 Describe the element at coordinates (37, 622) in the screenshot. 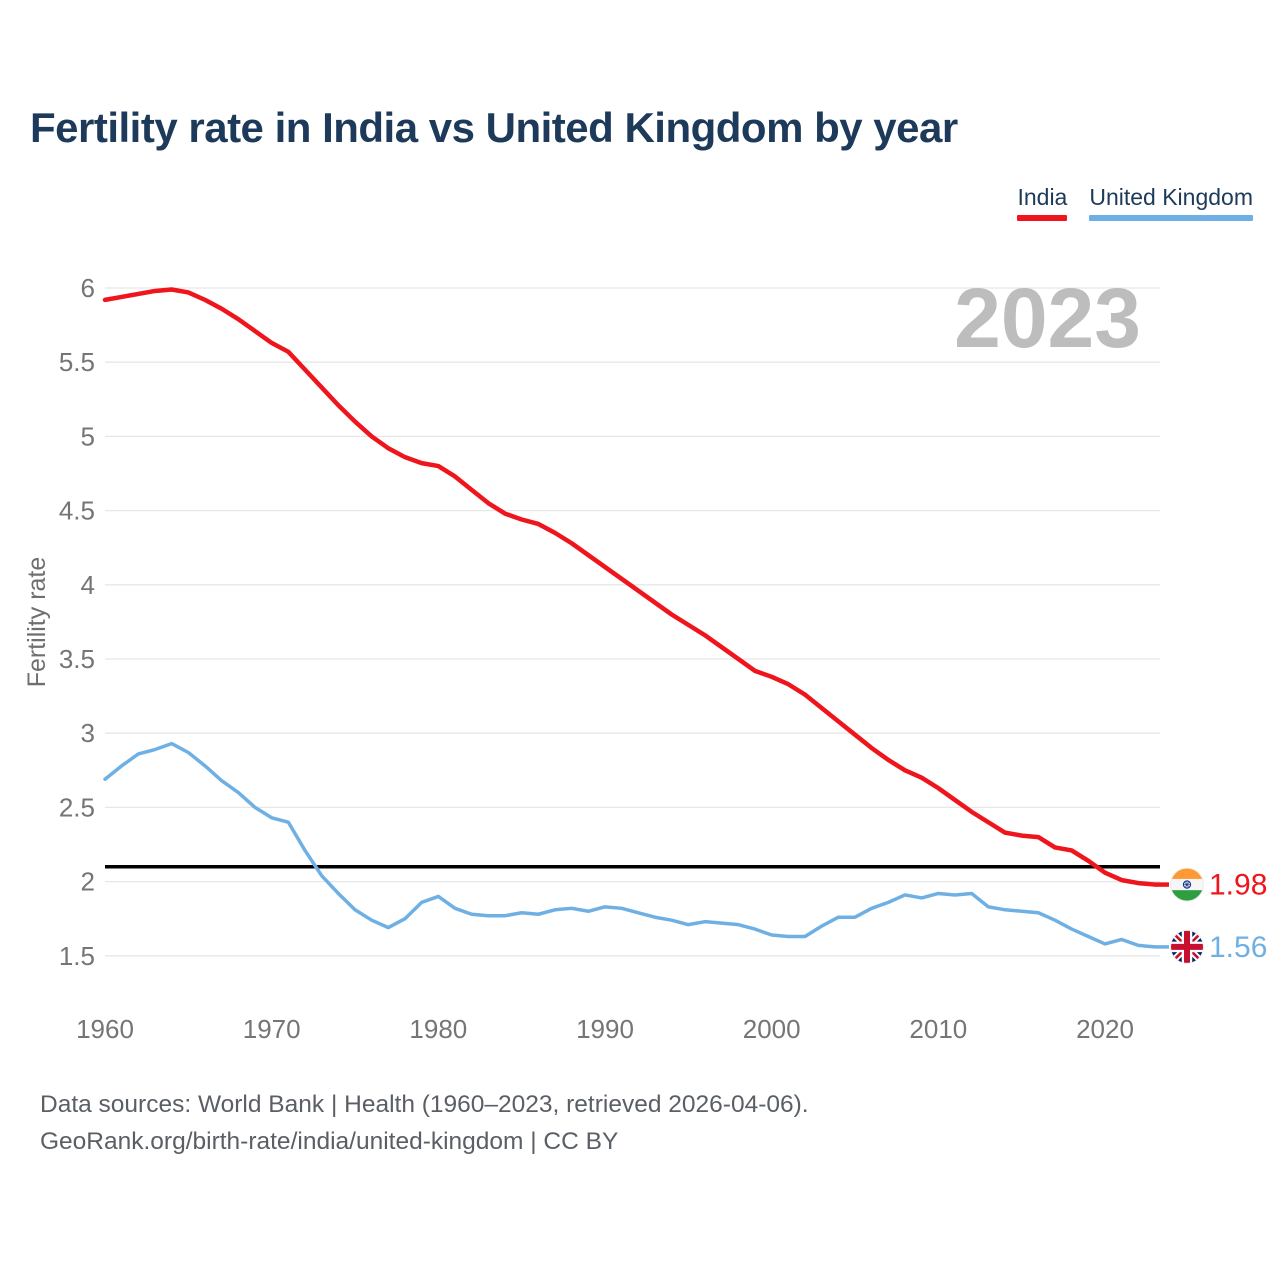

I see `y-axis-title: Fertility rate` at that location.